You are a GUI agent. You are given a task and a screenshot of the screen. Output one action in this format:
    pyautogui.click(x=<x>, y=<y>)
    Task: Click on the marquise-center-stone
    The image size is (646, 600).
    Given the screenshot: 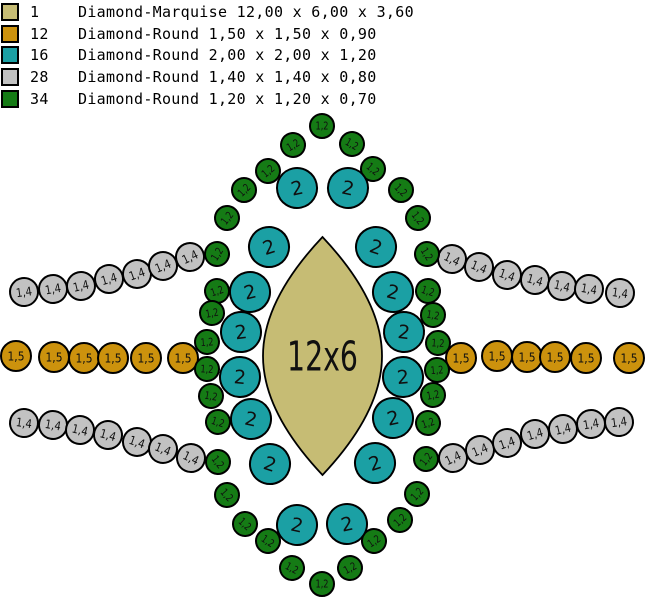 What is the action you would take?
    pyautogui.click(x=322, y=356)
    